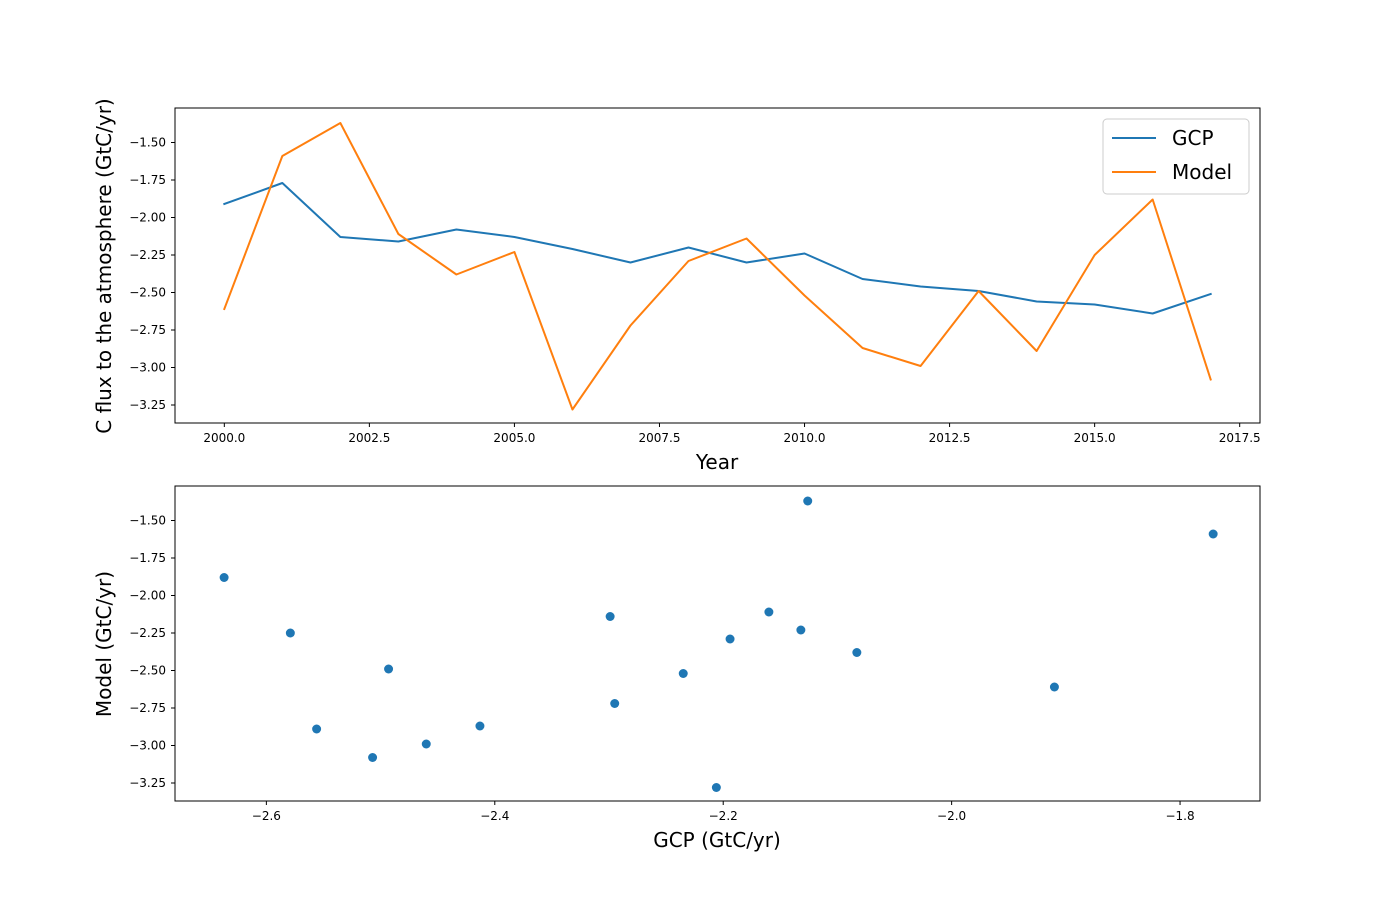 This screenshot has width=1400, height=900. I want to click on scatter-y-axis-title: Model (GtC/yr), so click(104, 644).